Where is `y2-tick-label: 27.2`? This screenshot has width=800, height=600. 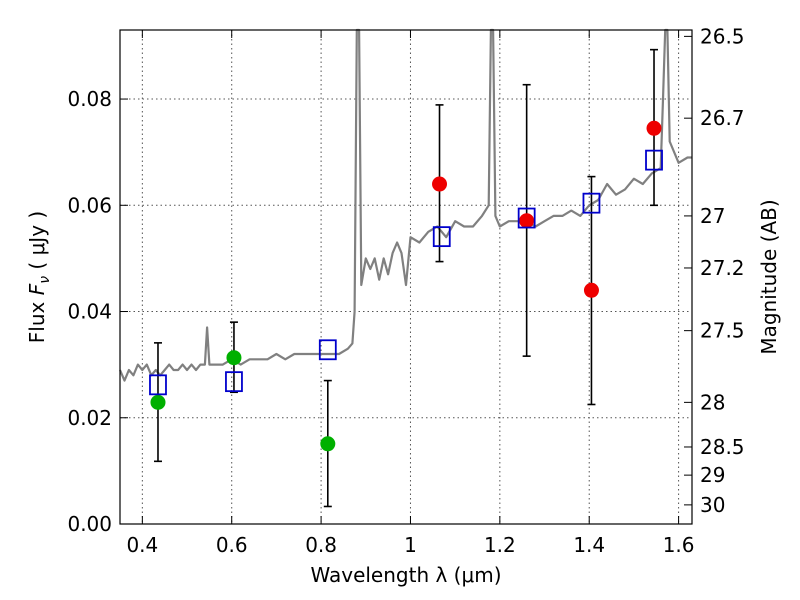 y2-tick-label: 27.2 is located at coordinates (722, 268).